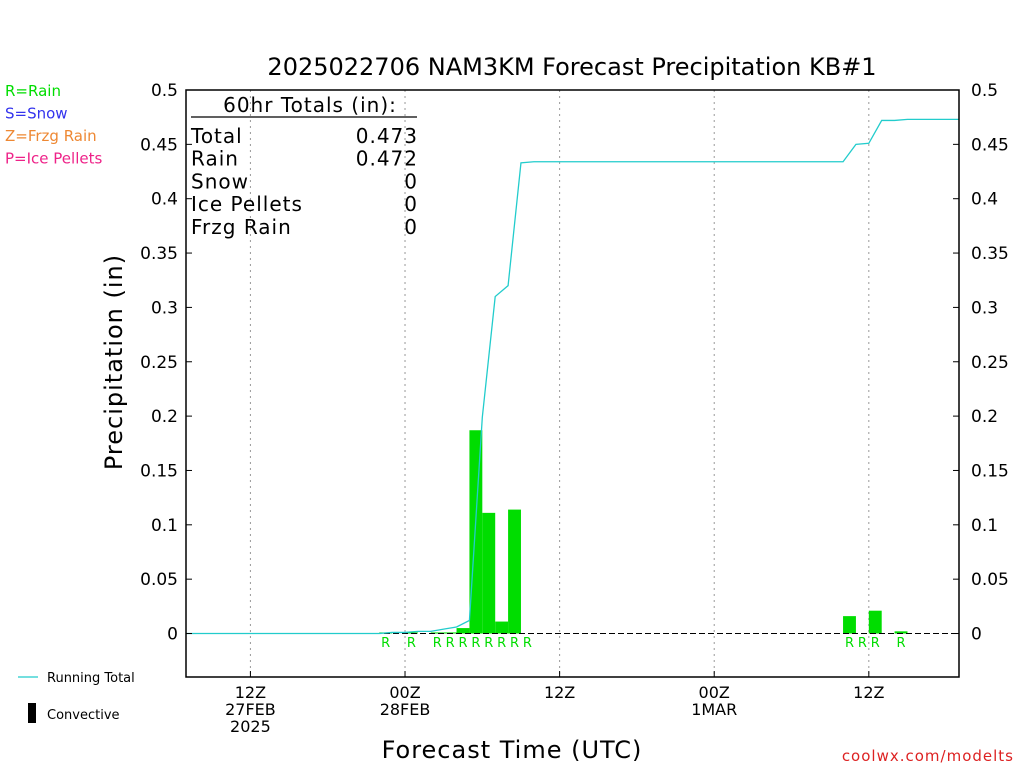 This screenshot has width=1024, height=768. I want to click on y-tick-label-left: 0.15, so click(159, 471).